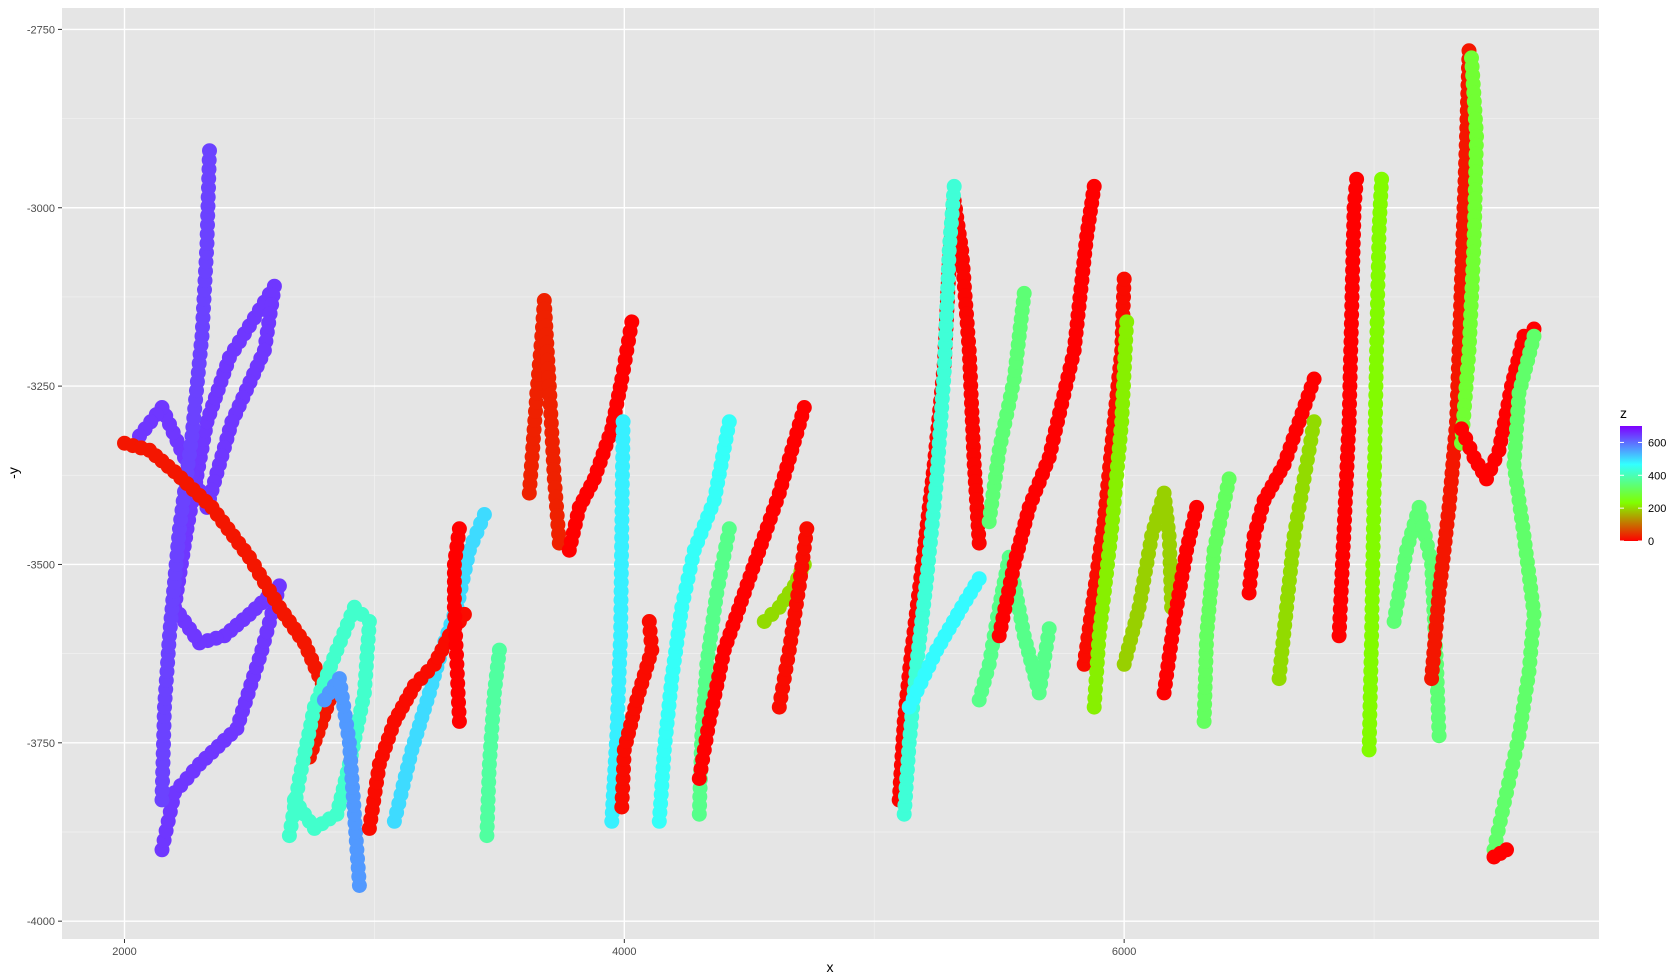  Describe the element at coordinates (13, 473) in the screenshot. I see `y-axis-title: -y` at that location.